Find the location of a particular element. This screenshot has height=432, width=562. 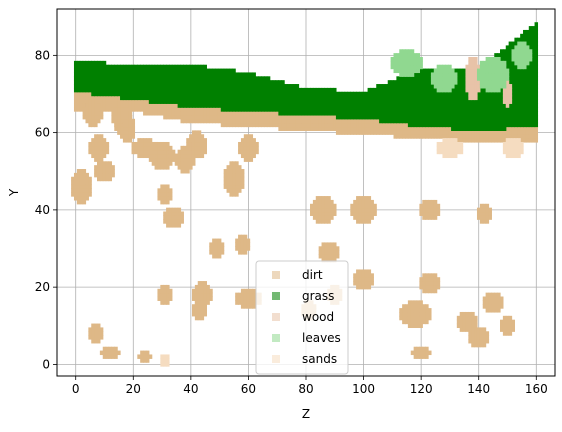

point-dirt-2066 is located at coordinates (205, 314).